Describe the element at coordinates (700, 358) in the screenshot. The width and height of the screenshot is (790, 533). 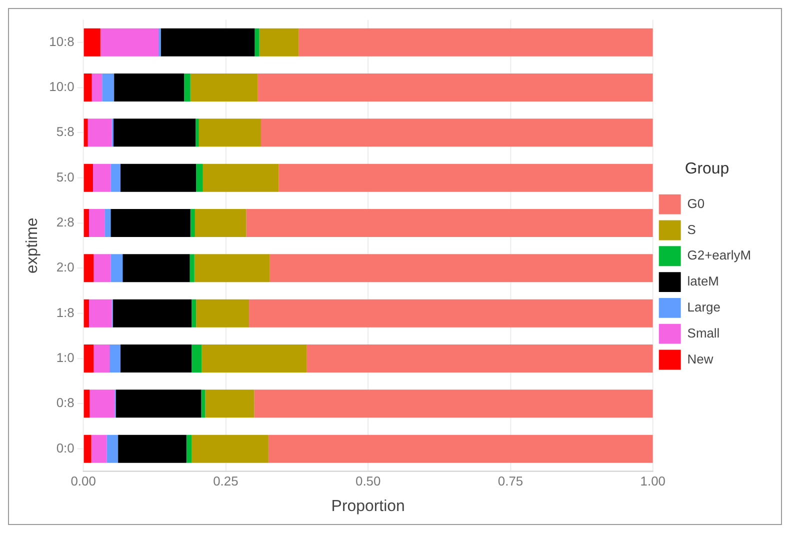
I see `legend-label: New` at that location.